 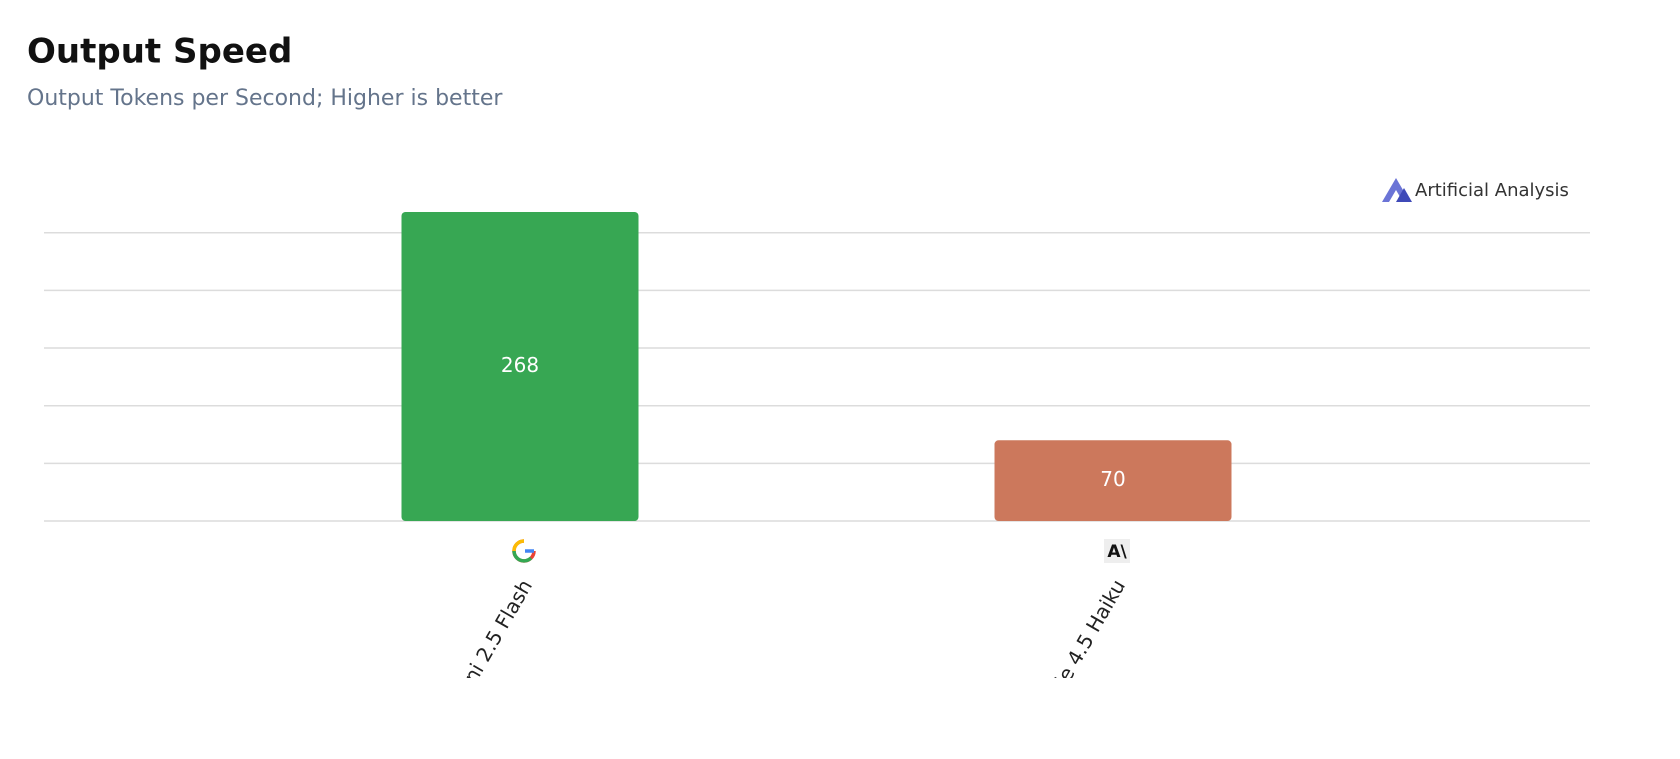 What do you see at coordinates (1492, 190) in the screenshot?
I see `watermark: Artificial Analysis` at bounding box center [1492, 190].